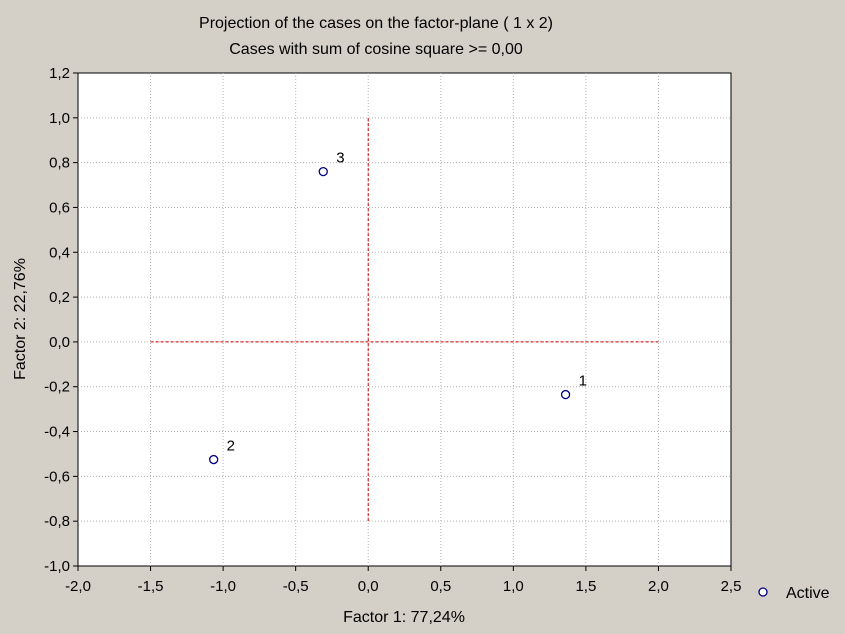 The width and height of the screenshot is (845, 634). Describe the element at coordinates (59, 118) in the screenshot. I see `y-tick-label: 1,0` at that location.